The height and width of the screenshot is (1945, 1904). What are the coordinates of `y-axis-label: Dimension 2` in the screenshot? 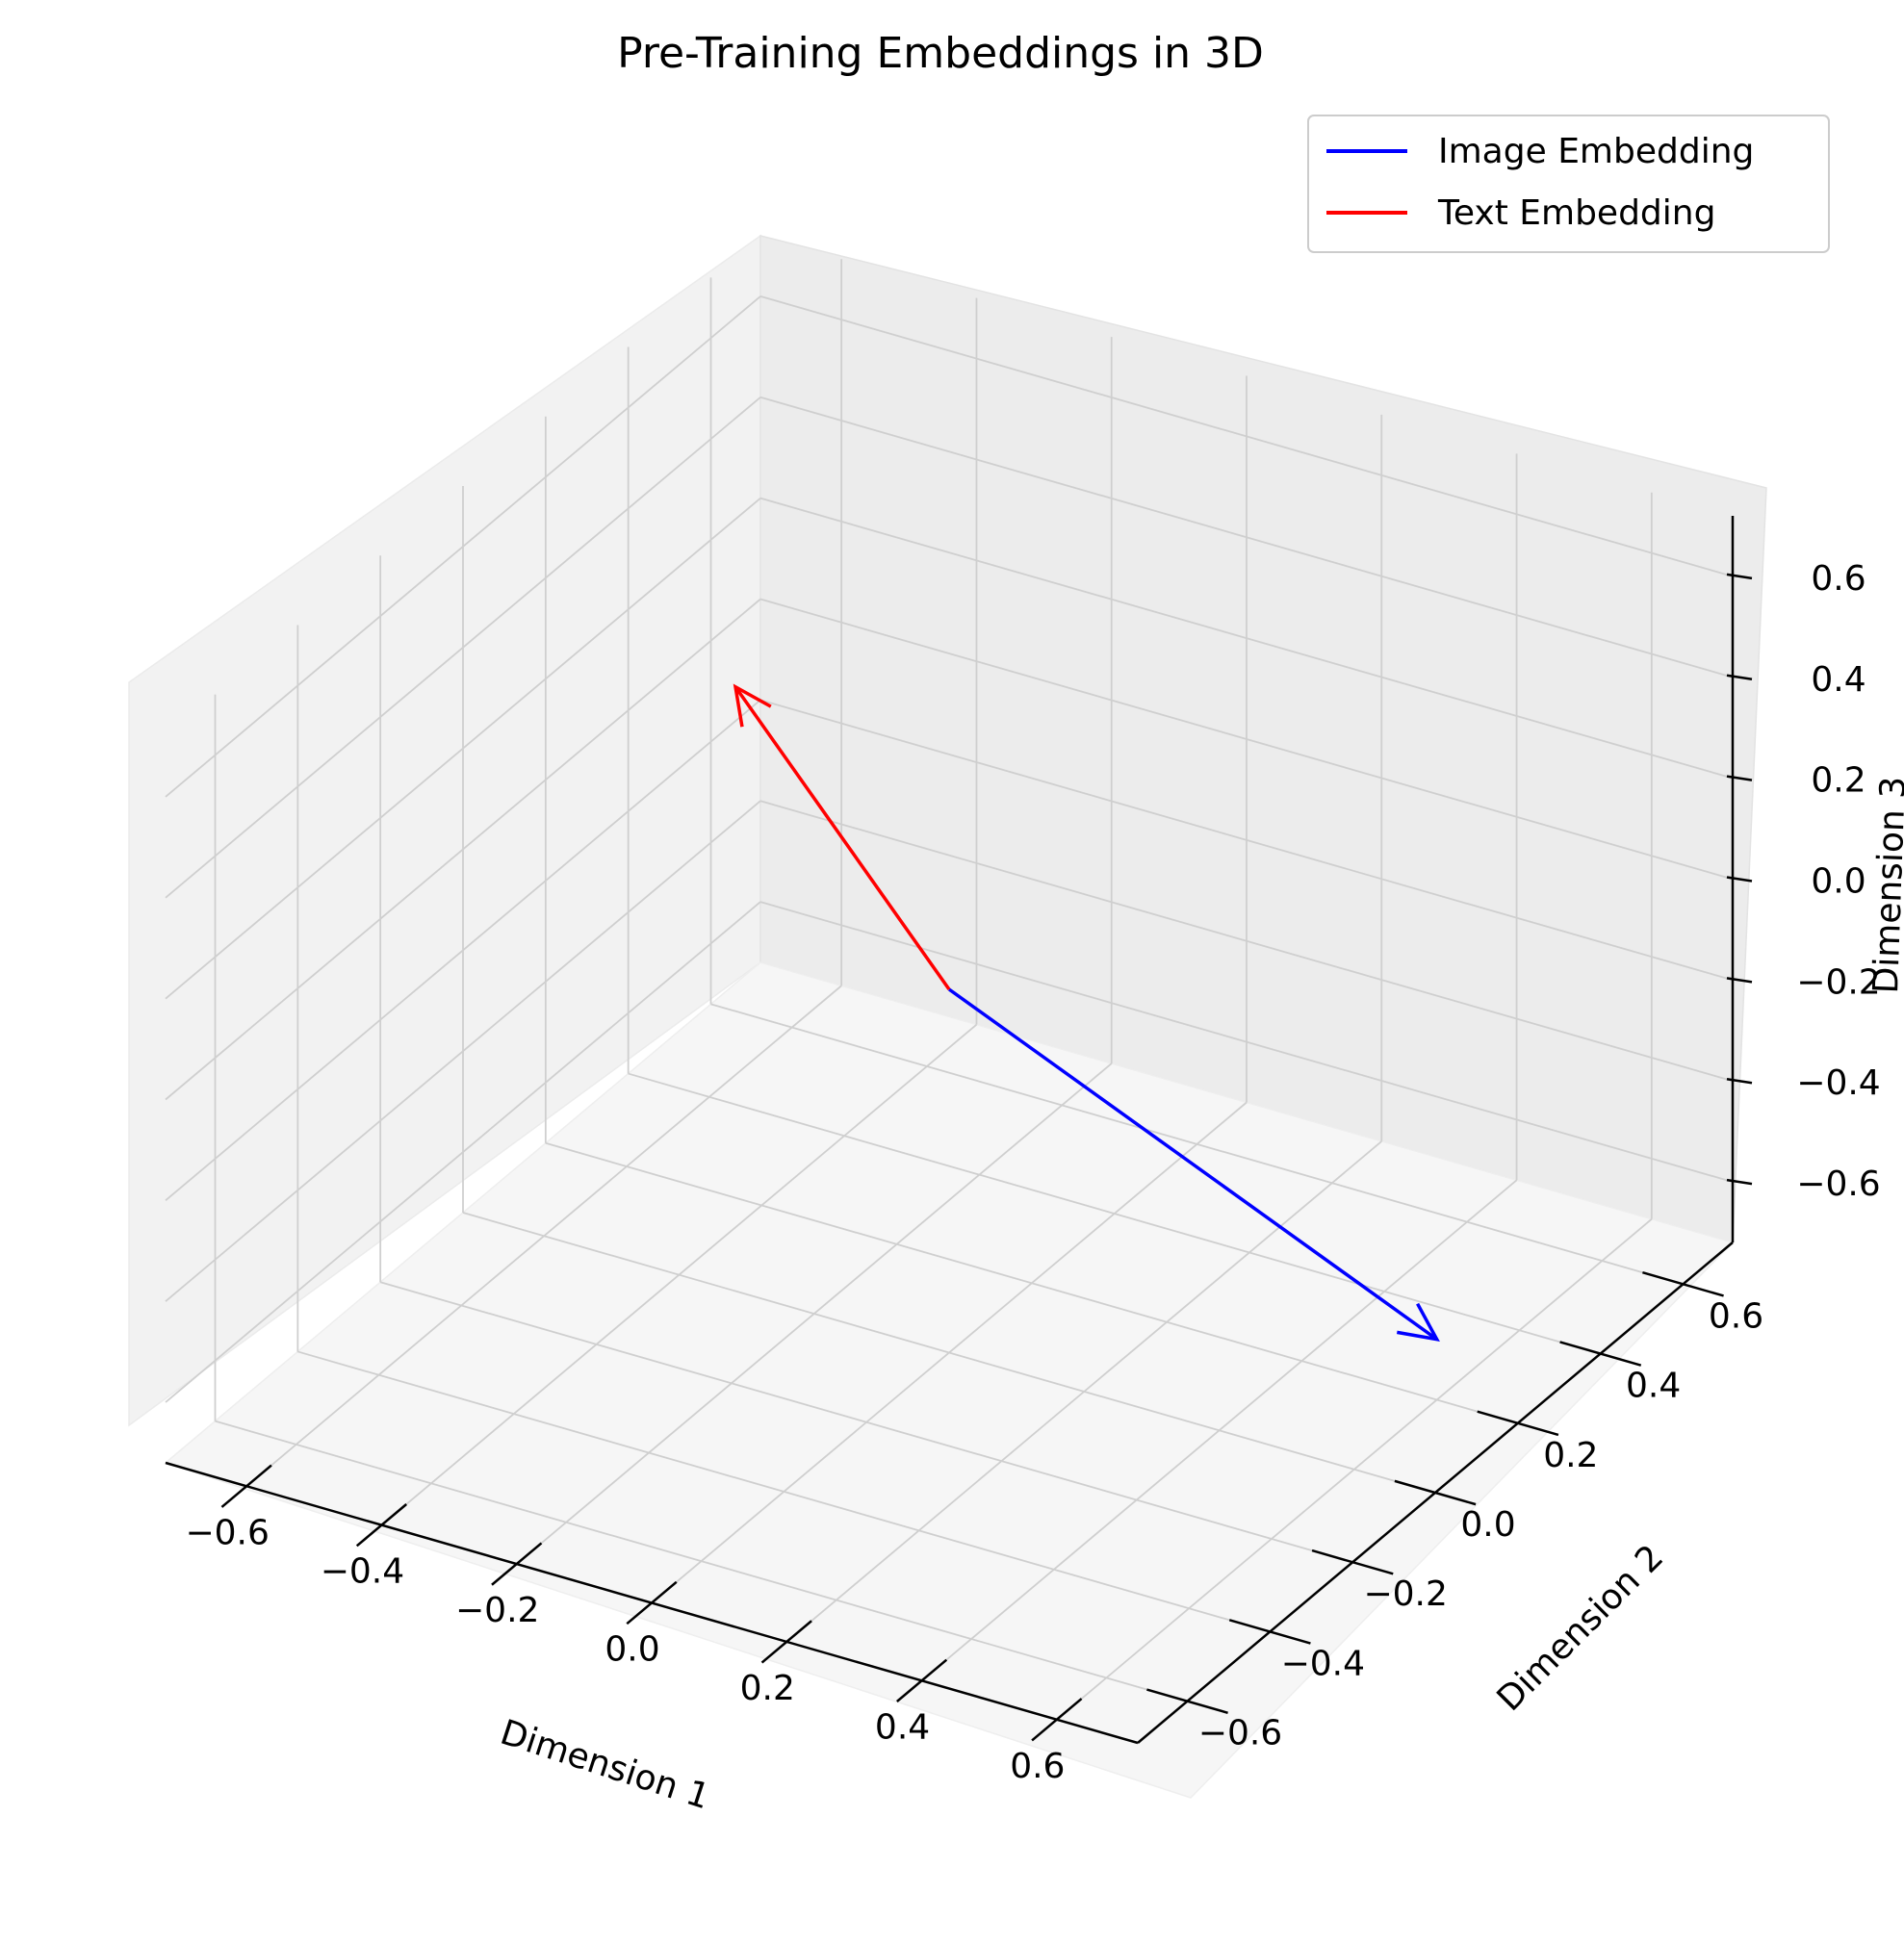 It's located at (1581, 1629).